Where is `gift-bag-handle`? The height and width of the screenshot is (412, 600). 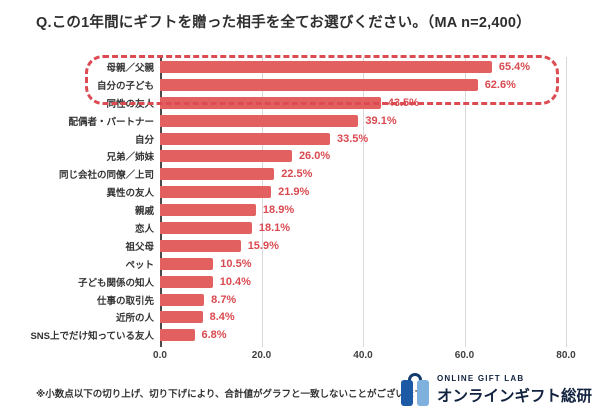 gift-bag-handle is located at coordinates (415, 377).